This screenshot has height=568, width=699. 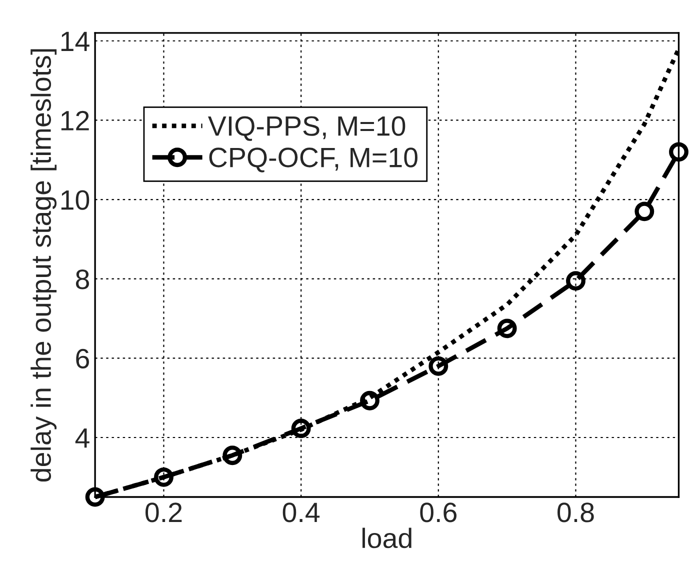 What do you see at coordinates (301, 512) in the screenshot?
I see `x-tick-label: 0.4` at bounding box center [301, 512].